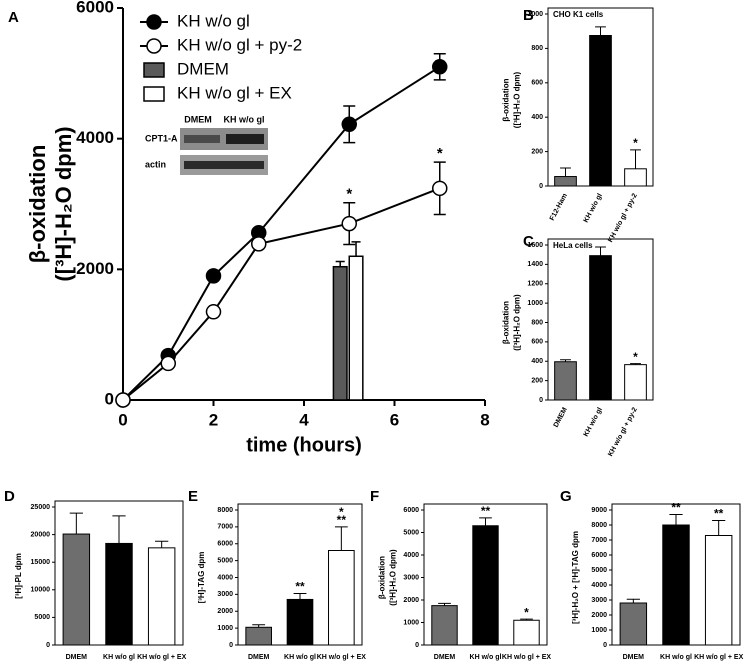 Image resolution: width=745 pixels, height=666 pixels. What do you see at coordinates (155, 164) in the screenshot?
I see `inset-row-label: actin` at bounding box center [155, 164].